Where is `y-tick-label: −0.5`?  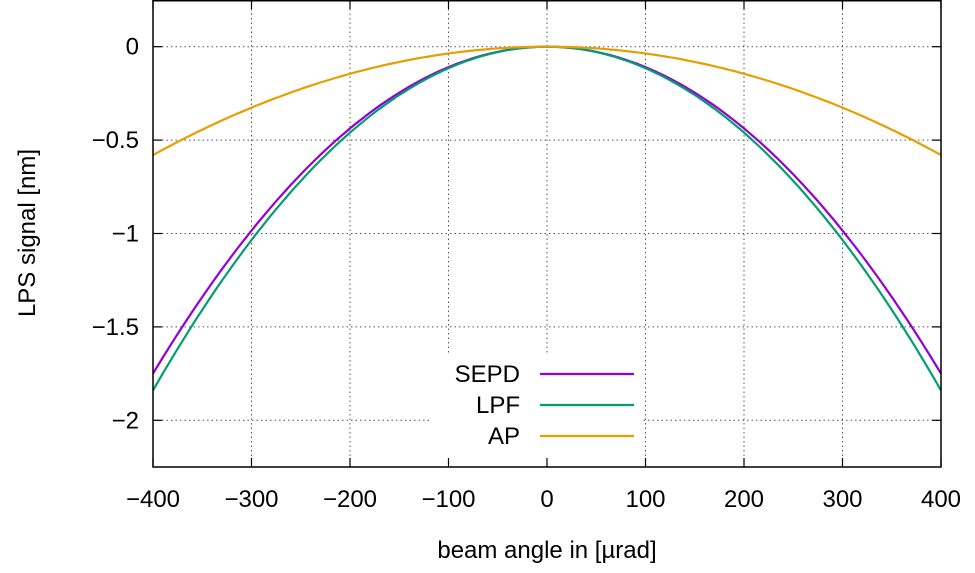
y-tick-label: −0.5 is located at coordinates (115, 140).